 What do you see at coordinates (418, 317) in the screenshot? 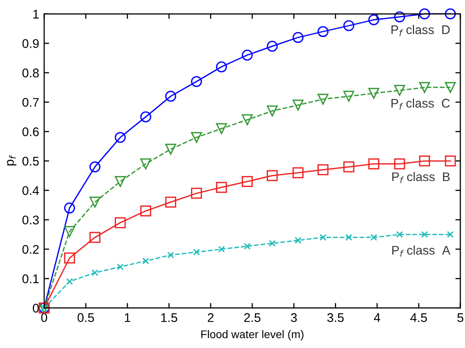
I see `x-tick-label: 4.5` at bounding box center [418, 317].